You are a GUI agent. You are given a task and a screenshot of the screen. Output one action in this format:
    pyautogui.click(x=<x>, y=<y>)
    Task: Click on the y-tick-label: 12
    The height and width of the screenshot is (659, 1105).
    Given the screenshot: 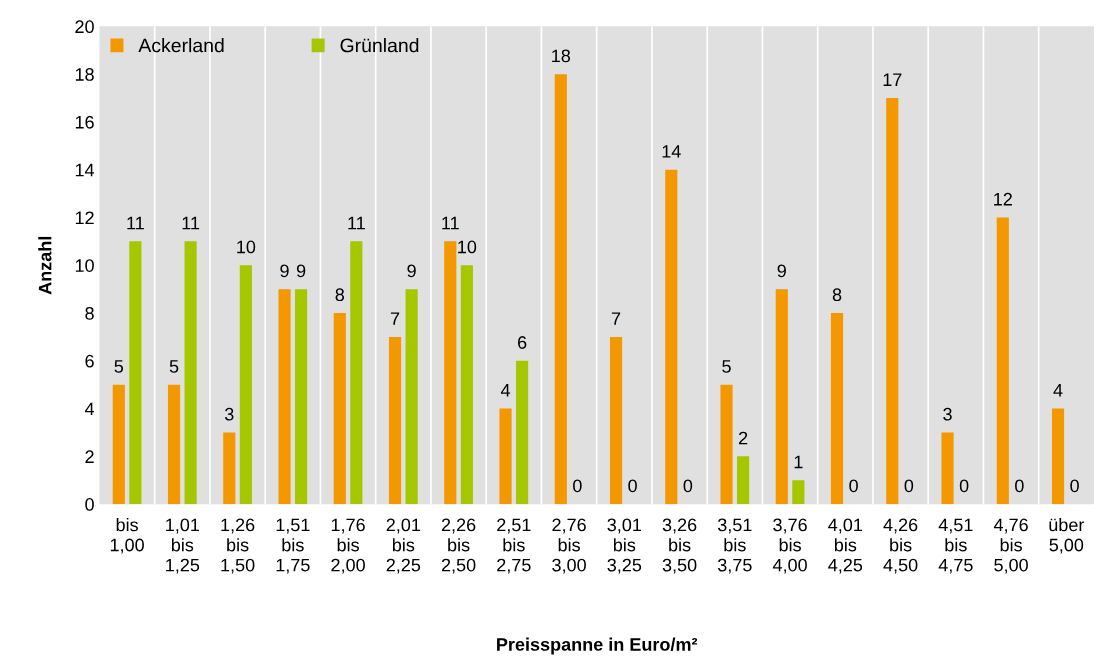 What is the action you would take?
    pyautogui.click(x=84, y=218)
    